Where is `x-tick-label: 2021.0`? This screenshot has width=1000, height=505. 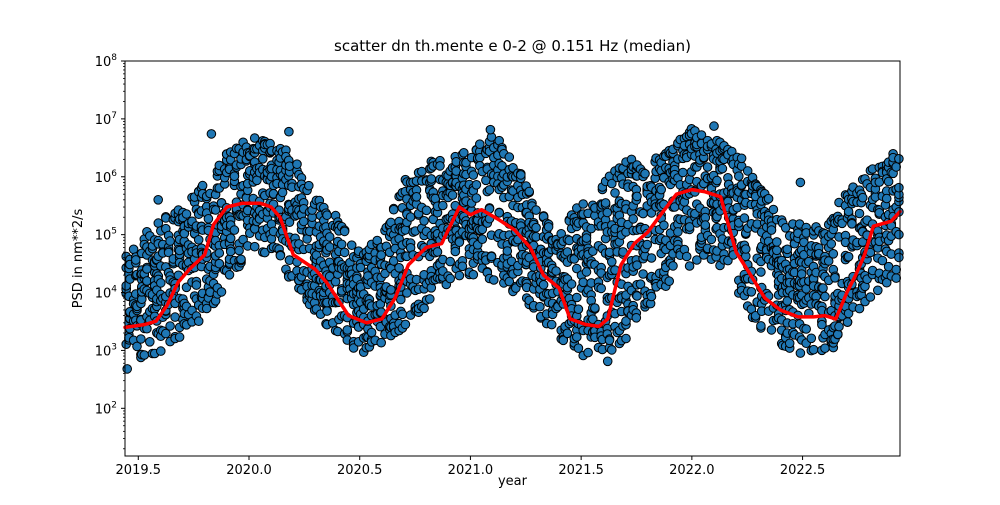 x-tick-label: 2021.0 is located at coordinates (471, 470).